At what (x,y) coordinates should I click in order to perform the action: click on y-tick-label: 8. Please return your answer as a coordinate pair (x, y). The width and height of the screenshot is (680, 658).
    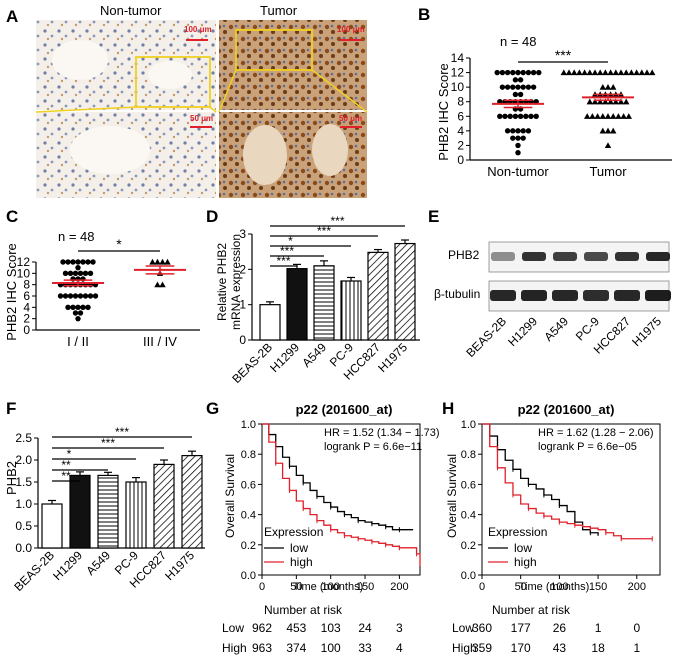
    Looking at the image, I should click on (460, 102).